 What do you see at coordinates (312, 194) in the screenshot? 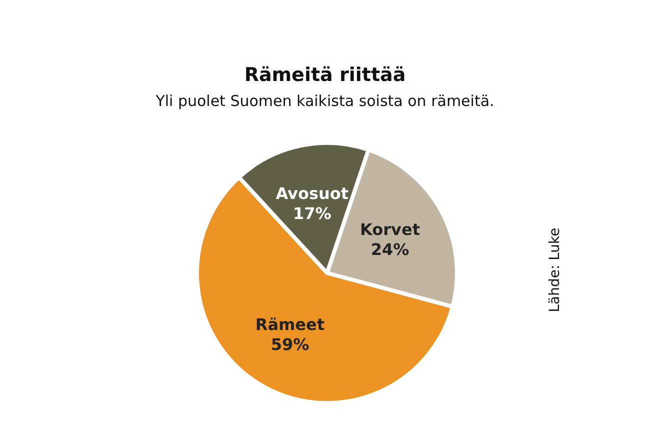
I see `slice-label: Avosuot` at bounding box center [312, 194].